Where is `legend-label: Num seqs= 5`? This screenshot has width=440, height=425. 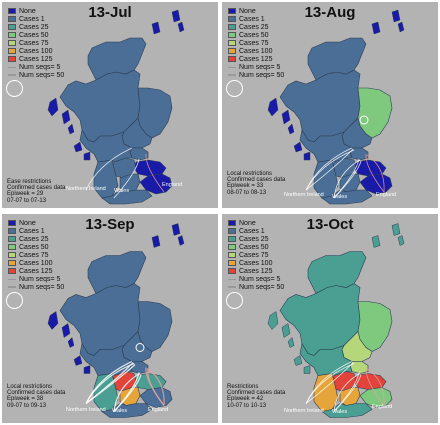 legend-label: Num seqs= 5 is located at coordinates (40, 67).